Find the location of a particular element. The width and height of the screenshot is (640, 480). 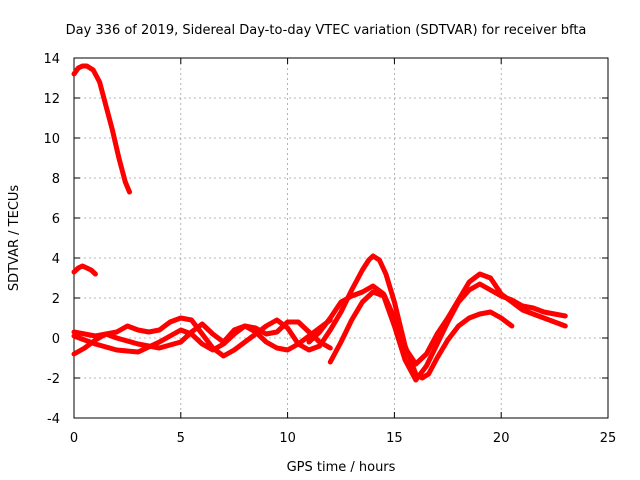

y-tick-label: 8 is located at coordinates (56, 179).